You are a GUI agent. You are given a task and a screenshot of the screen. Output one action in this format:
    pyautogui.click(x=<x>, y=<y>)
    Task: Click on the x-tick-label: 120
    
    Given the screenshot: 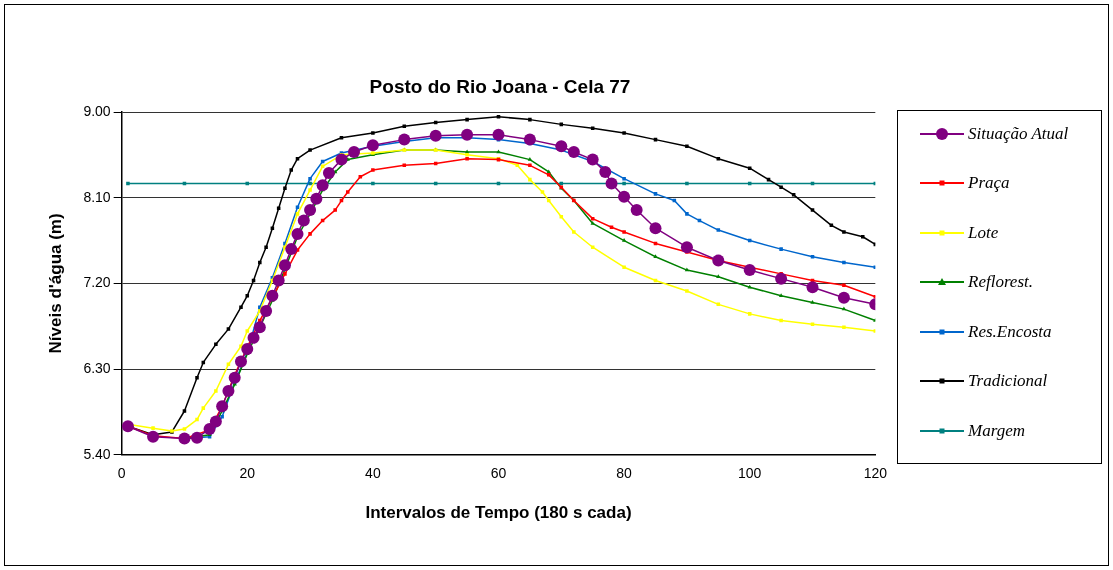 What is the action you would take?
    pyautogui.click(x=875, y=473)
    